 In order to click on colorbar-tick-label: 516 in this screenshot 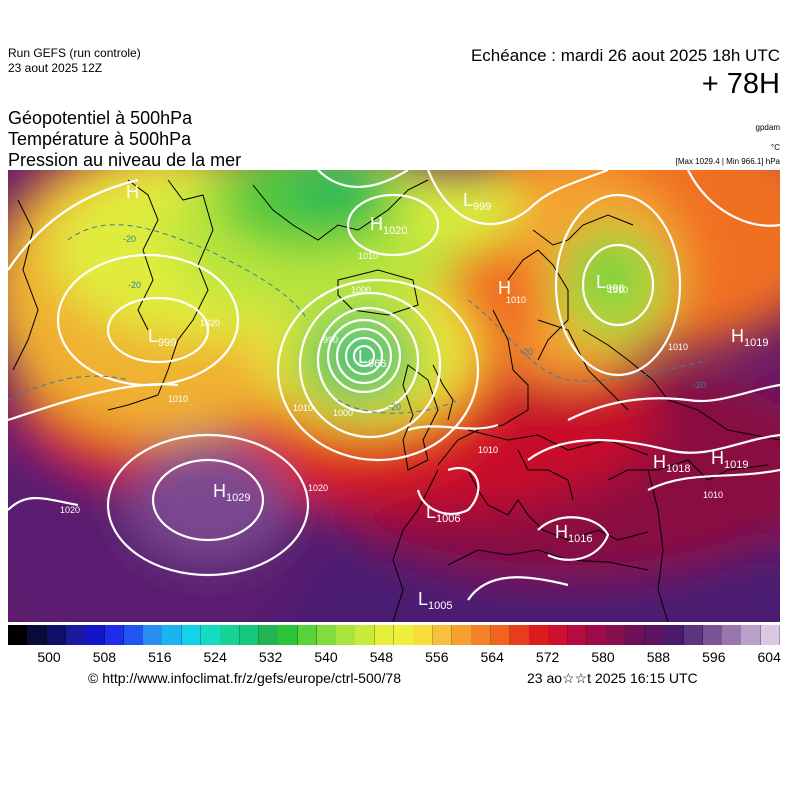, I will do `click(160, 657)`.